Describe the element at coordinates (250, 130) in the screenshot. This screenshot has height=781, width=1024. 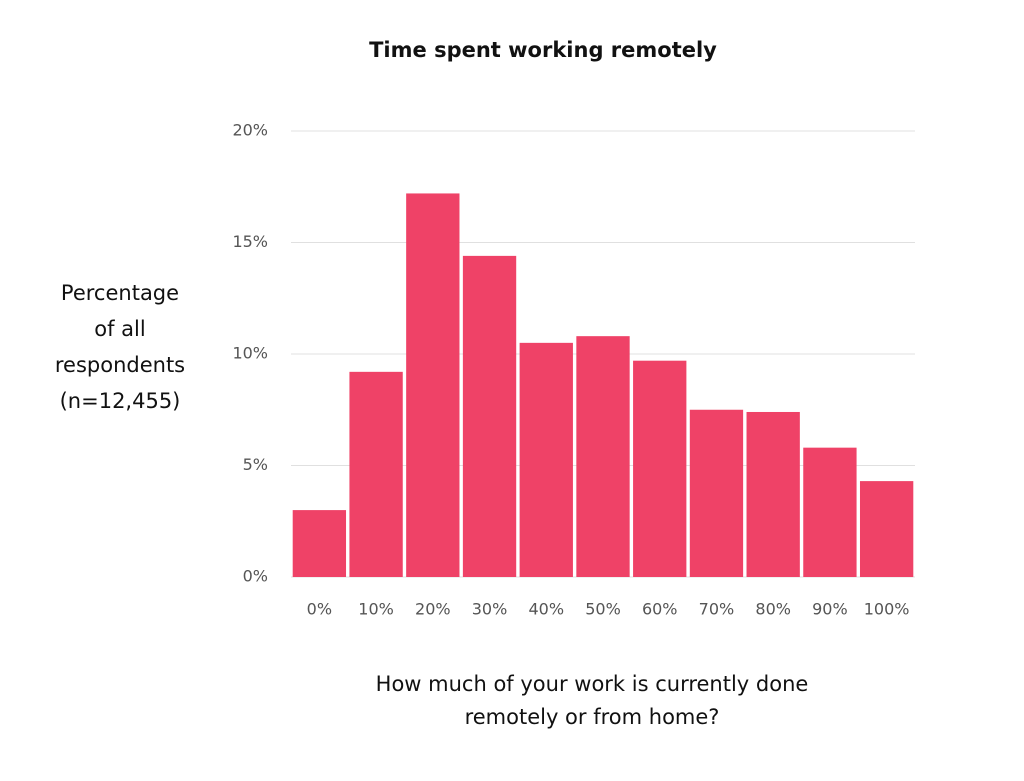
I see `y-tick-label: 20%` at that location.